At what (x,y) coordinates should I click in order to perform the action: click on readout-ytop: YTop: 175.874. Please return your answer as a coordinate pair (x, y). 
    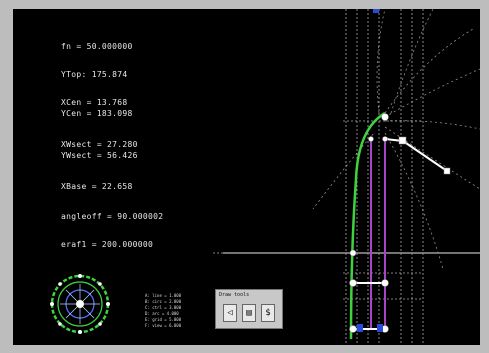
    Looking at the image, I should click on (94, 74).